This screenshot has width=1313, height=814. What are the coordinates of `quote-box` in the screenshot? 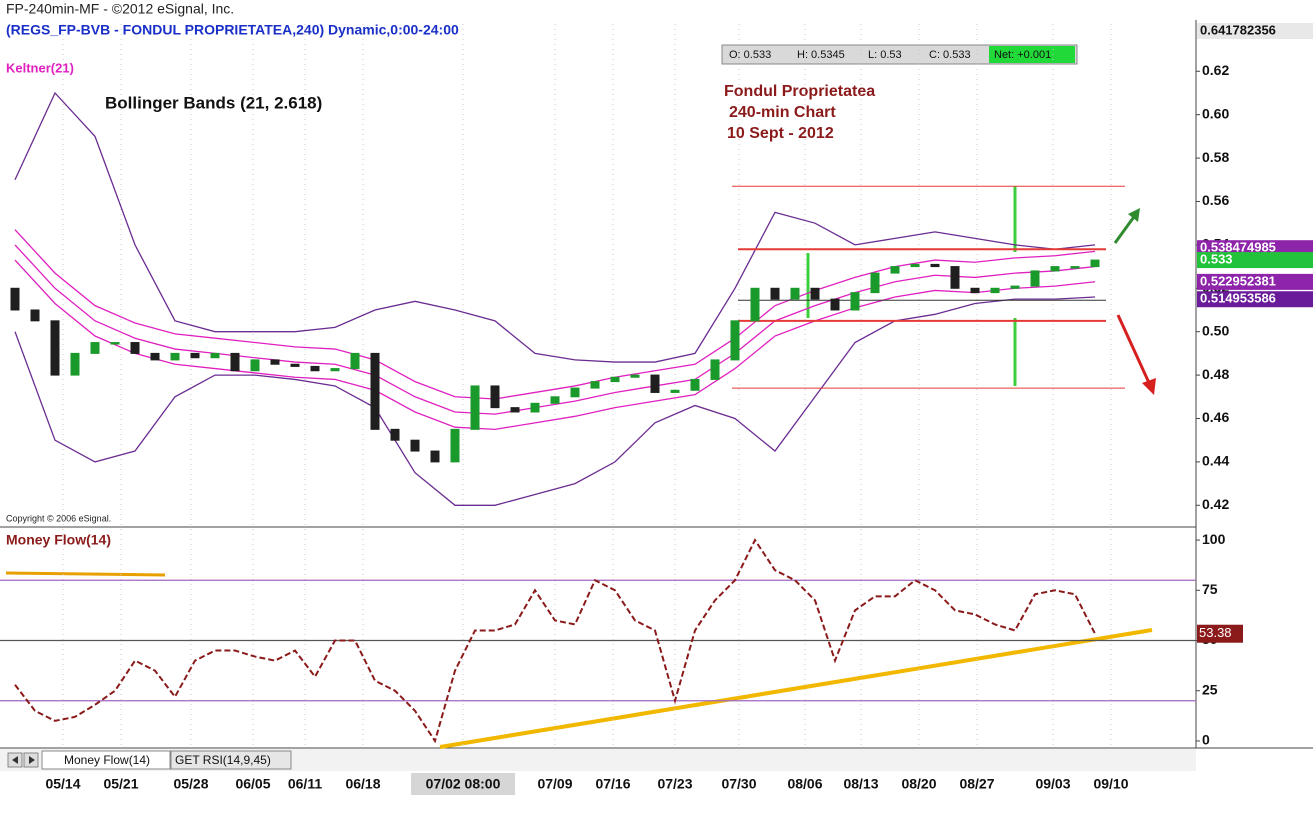 It's located at (899, 54).